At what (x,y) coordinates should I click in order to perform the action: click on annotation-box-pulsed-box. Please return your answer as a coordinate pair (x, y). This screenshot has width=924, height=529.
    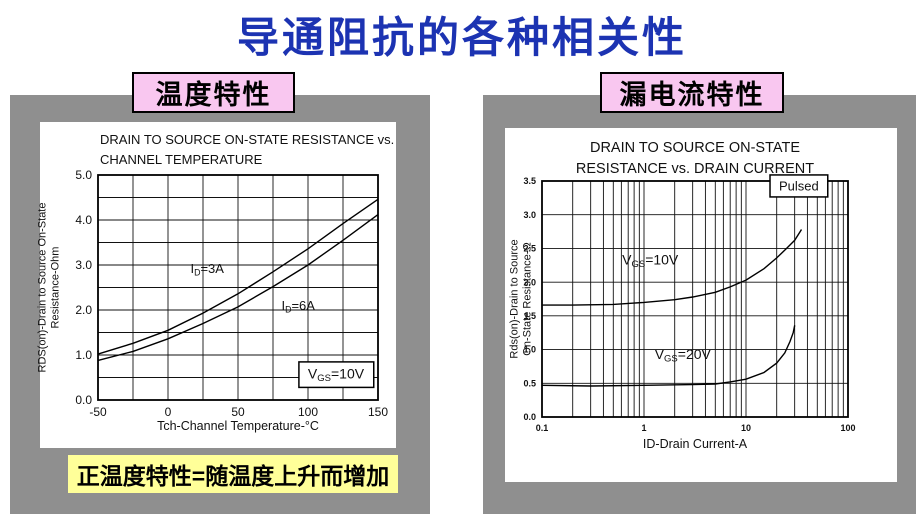
    Looking at the image, I should click on (799, 186).